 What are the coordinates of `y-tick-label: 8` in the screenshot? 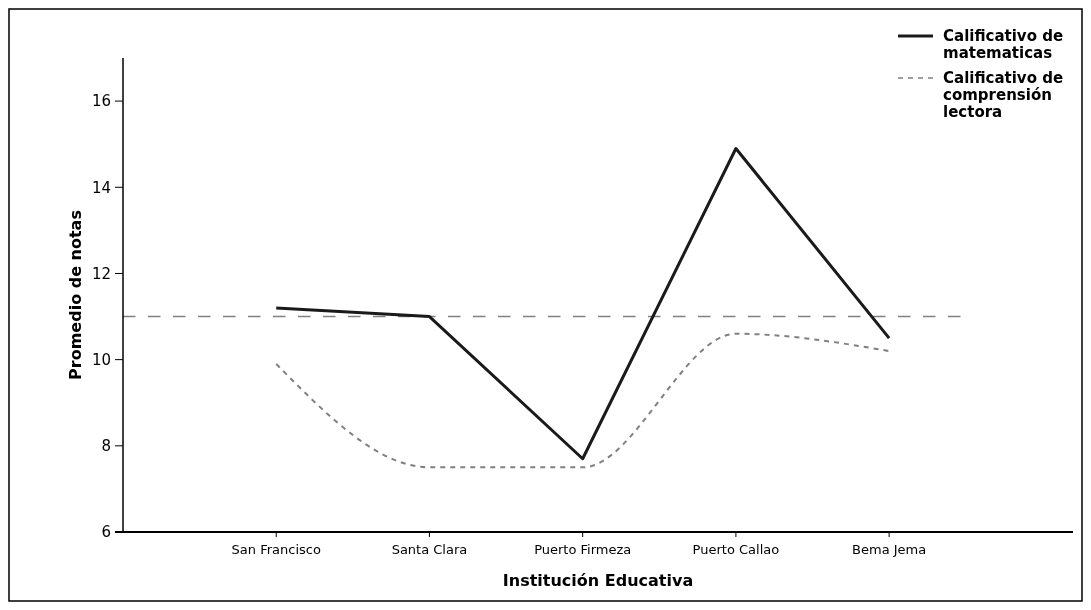 It's located at (106, 446).